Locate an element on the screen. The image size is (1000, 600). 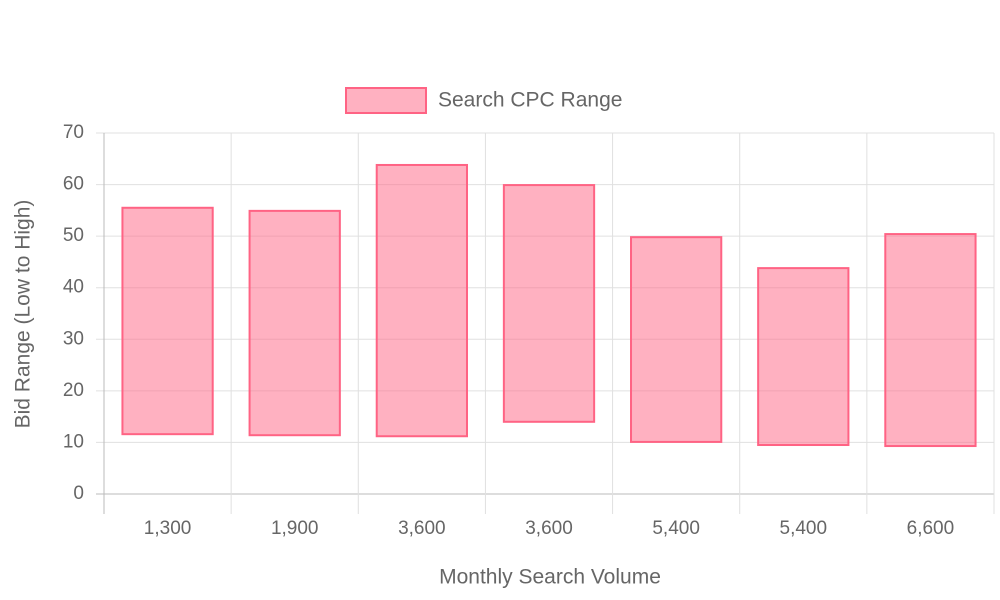
y-tick-label: 10 is located at coordinates (73, 441).